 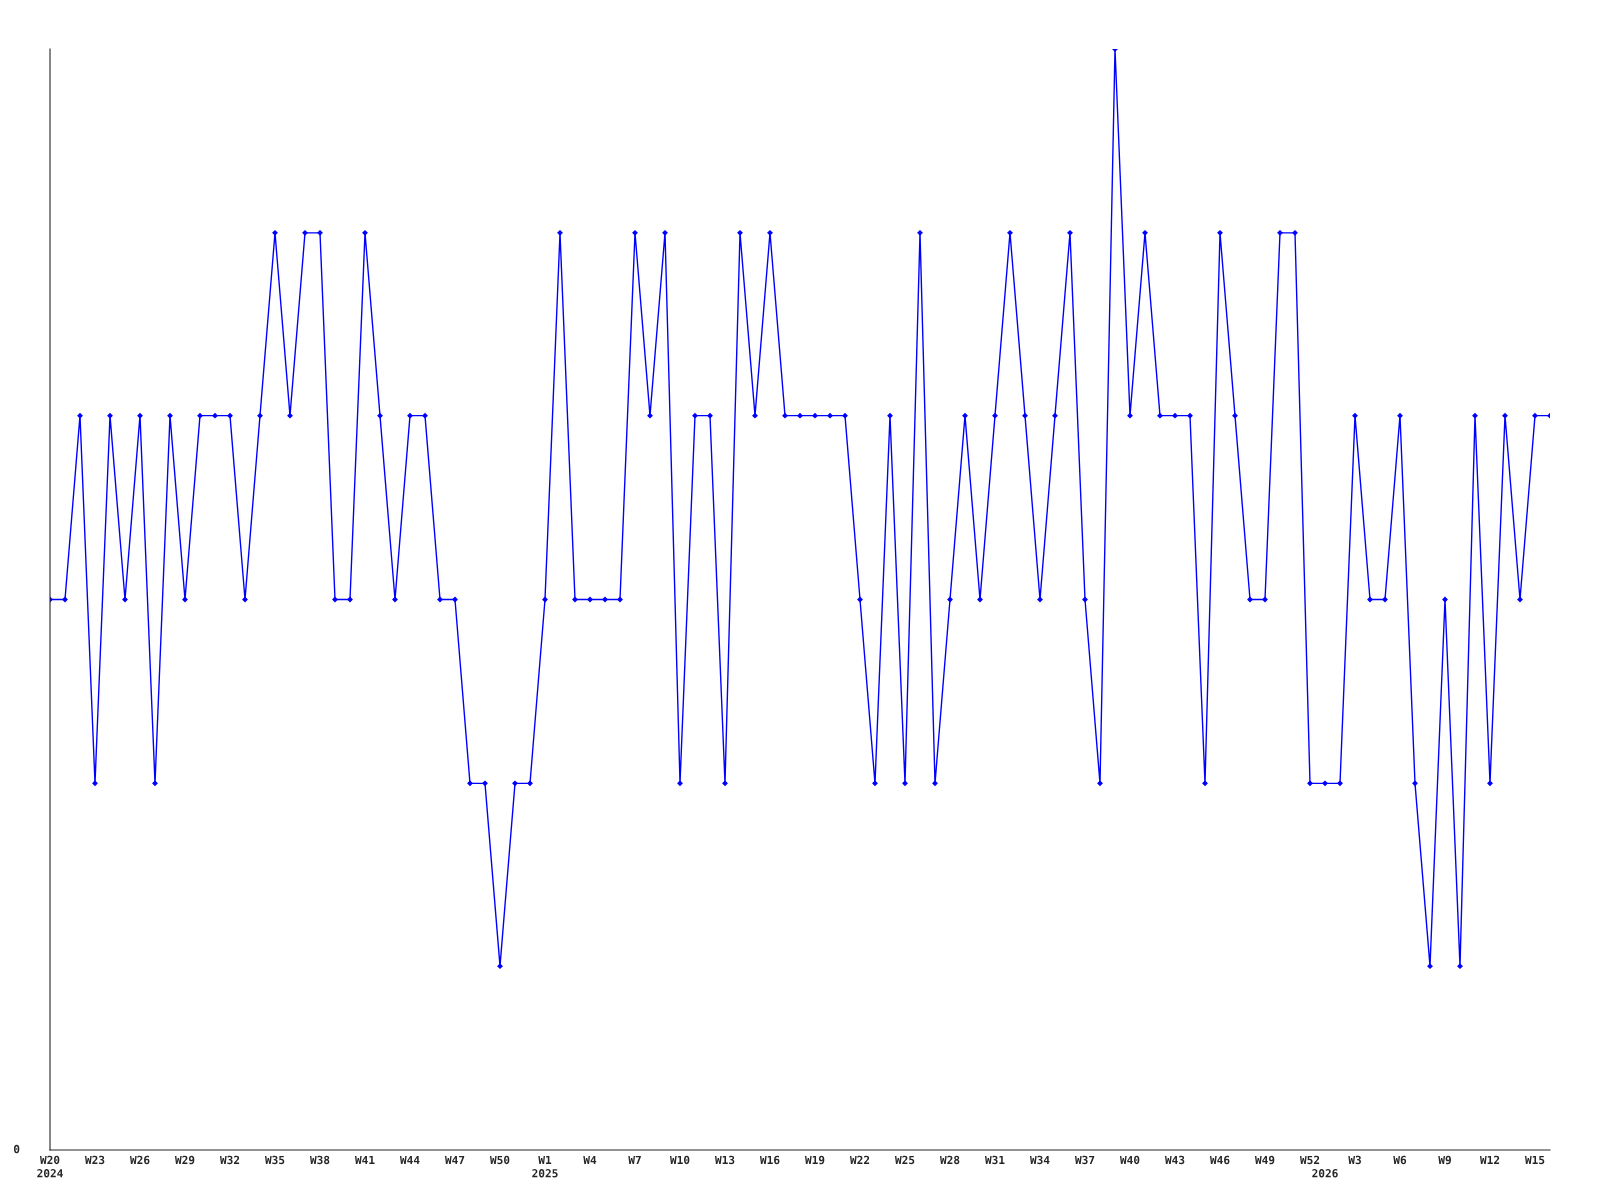 What do you see at coordinates (229, 1160) in the screenshot?
I see `x-tick-label: W32` at bounding box center [229, 1160].